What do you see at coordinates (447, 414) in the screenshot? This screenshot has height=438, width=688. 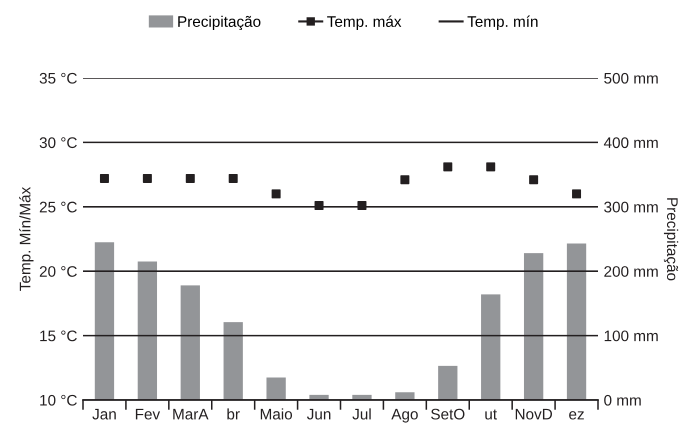 I see `x-tick-label: SetO` at bounding box center [447, 414].